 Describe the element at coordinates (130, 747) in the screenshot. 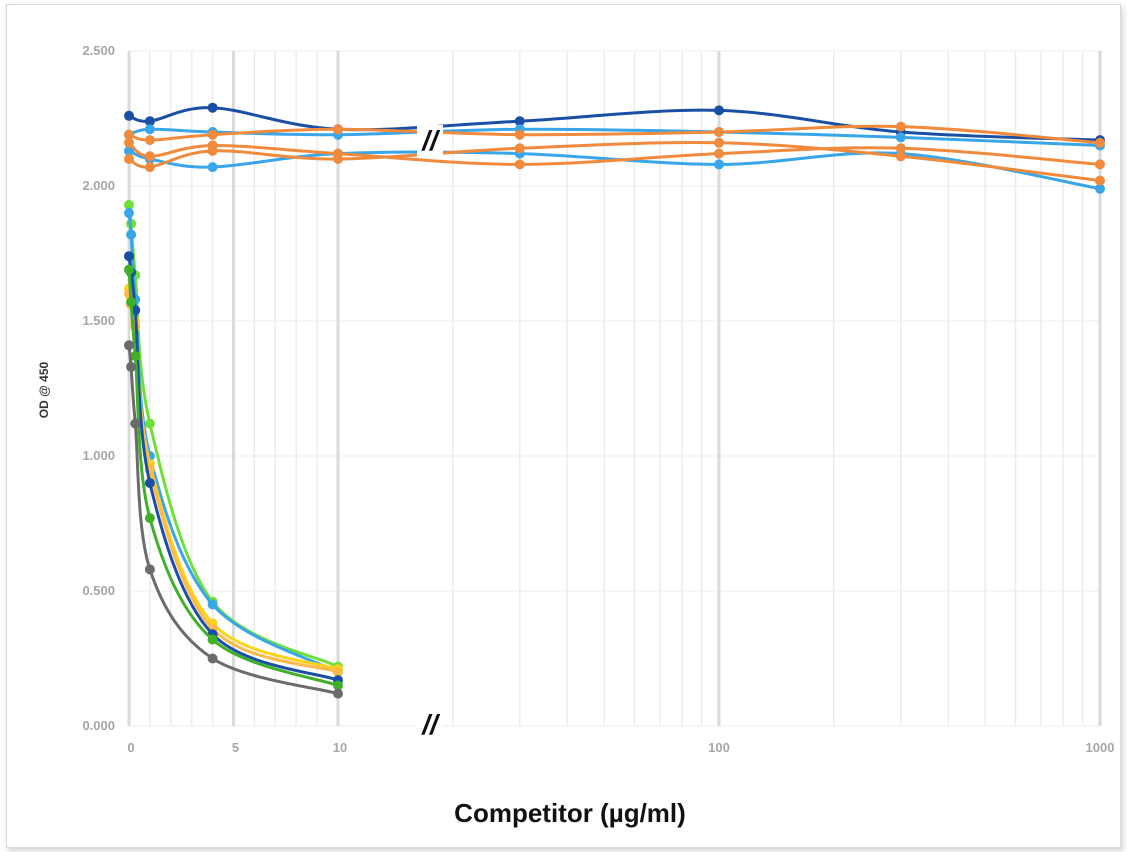

I see `x-tick-label: 0` at that location.